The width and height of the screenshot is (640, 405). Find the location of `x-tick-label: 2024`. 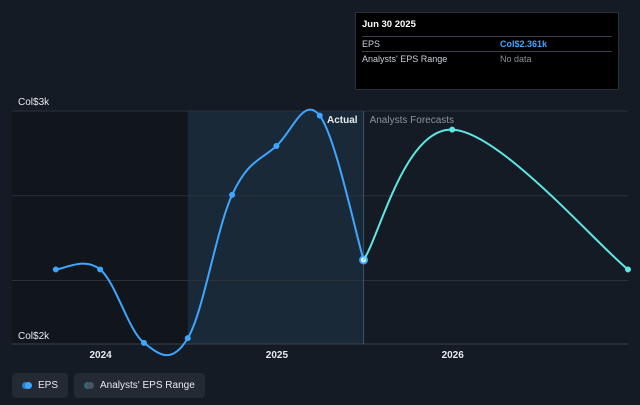

x-tick-label: 2024 is located at coordinates (100, 355).